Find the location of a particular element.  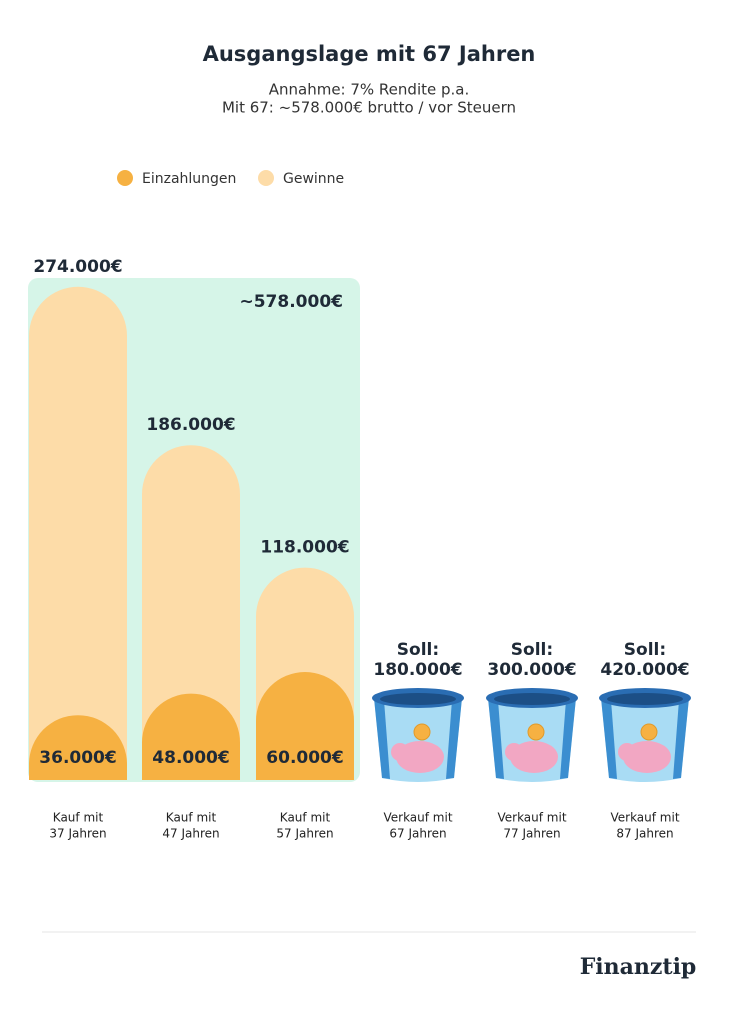

data-label: 36.000€ is located at coordinates (77, 758).